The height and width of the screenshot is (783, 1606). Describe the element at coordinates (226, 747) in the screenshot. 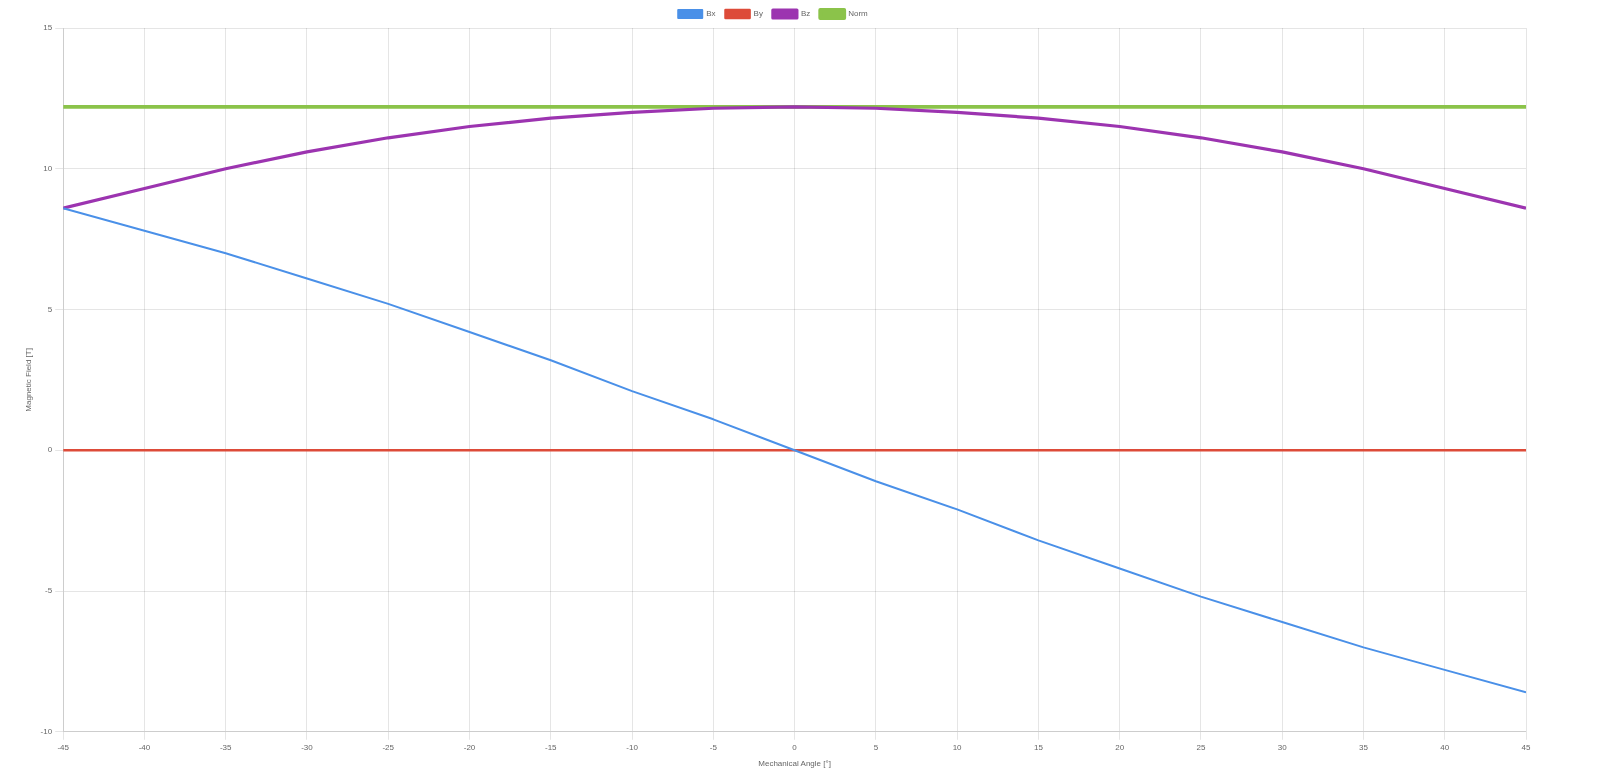

I see `x-tick-label: -35` at that location.